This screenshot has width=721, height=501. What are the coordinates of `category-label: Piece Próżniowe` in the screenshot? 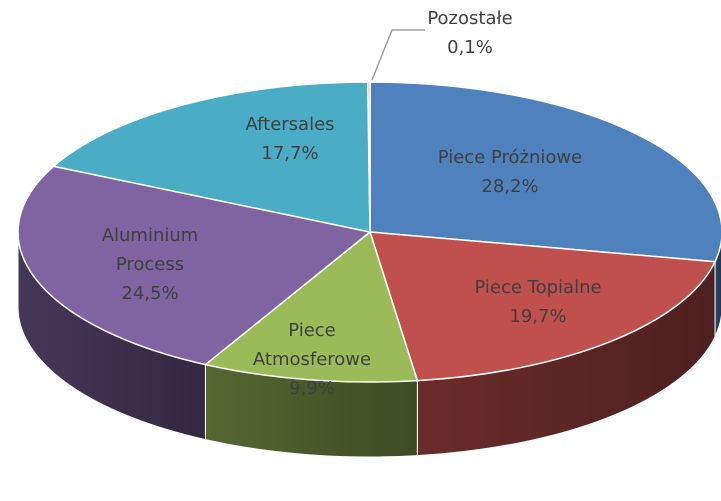 It's located at (510, 157).